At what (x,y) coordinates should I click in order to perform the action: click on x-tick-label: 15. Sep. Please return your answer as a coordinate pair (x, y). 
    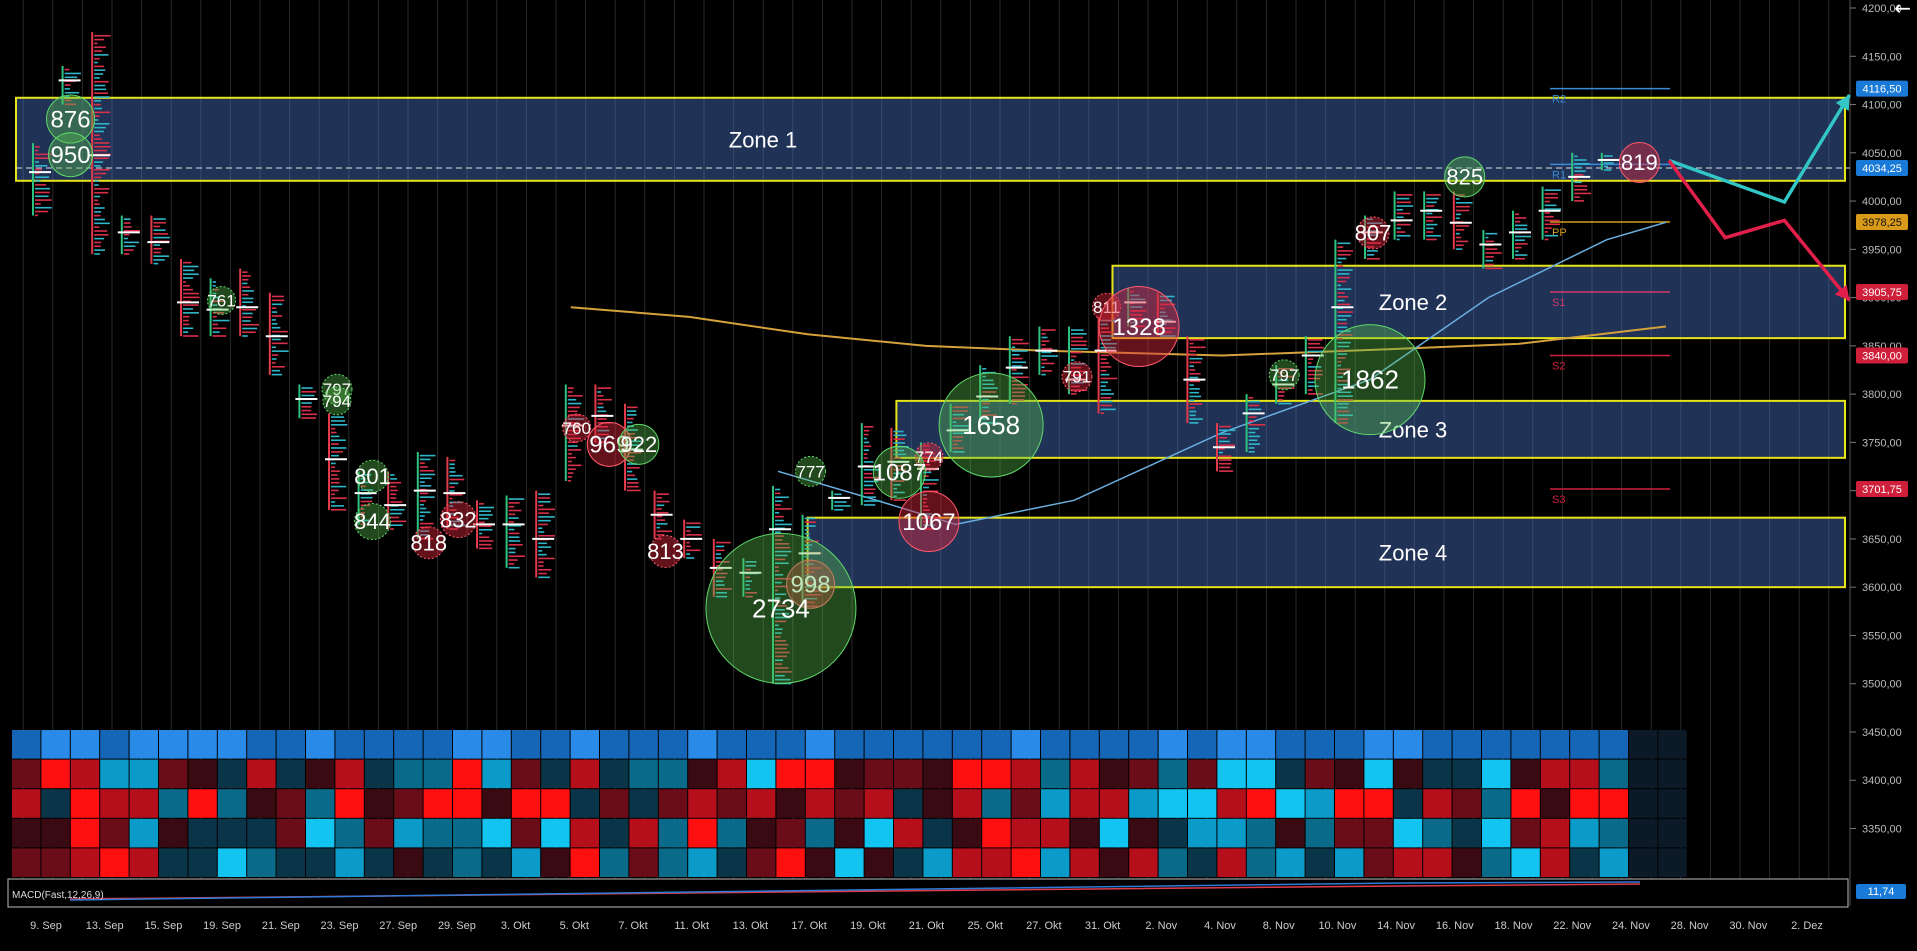
    Looking at the image, I should click on (163, 926).